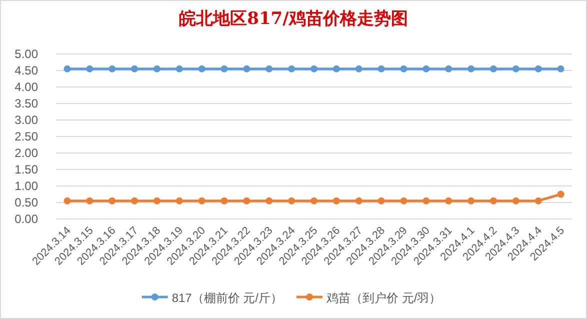  What do you see at coordinates (384, 298) in the screenshot?
I see `legend-label: 鸡苗（到户价 元/羽）` at bounding box center [384, 298].